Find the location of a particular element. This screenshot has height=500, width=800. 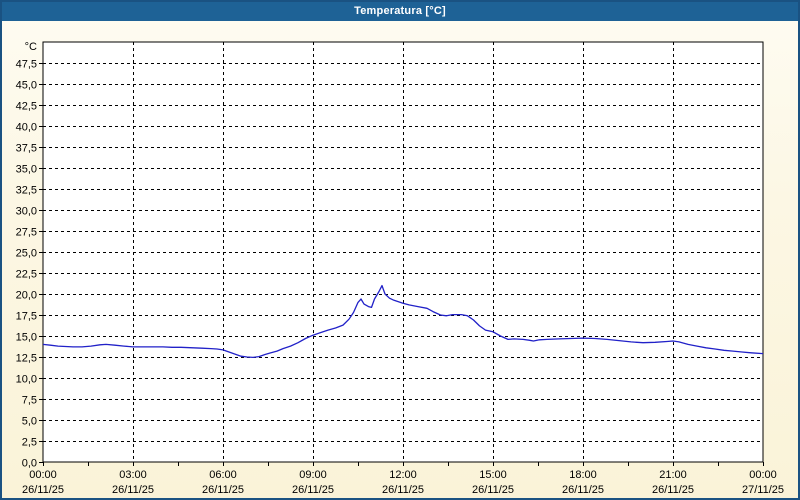

title-bar: Temperatura [°C] is located at coordinates (400, 11).